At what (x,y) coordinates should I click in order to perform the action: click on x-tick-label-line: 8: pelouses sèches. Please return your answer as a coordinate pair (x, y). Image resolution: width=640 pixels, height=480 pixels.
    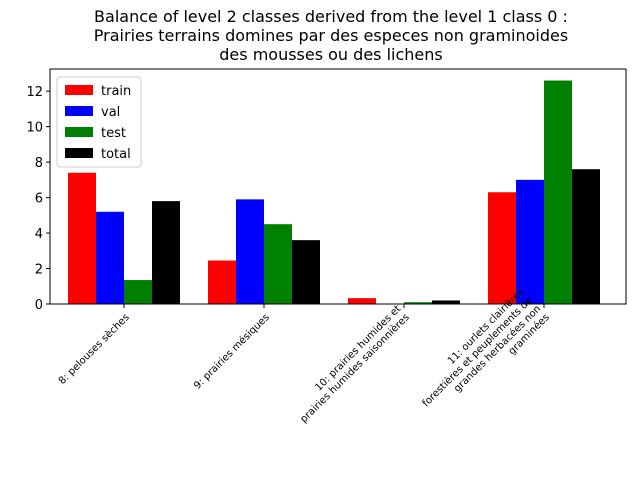
    Looking at the image, I should click on (94, 349).